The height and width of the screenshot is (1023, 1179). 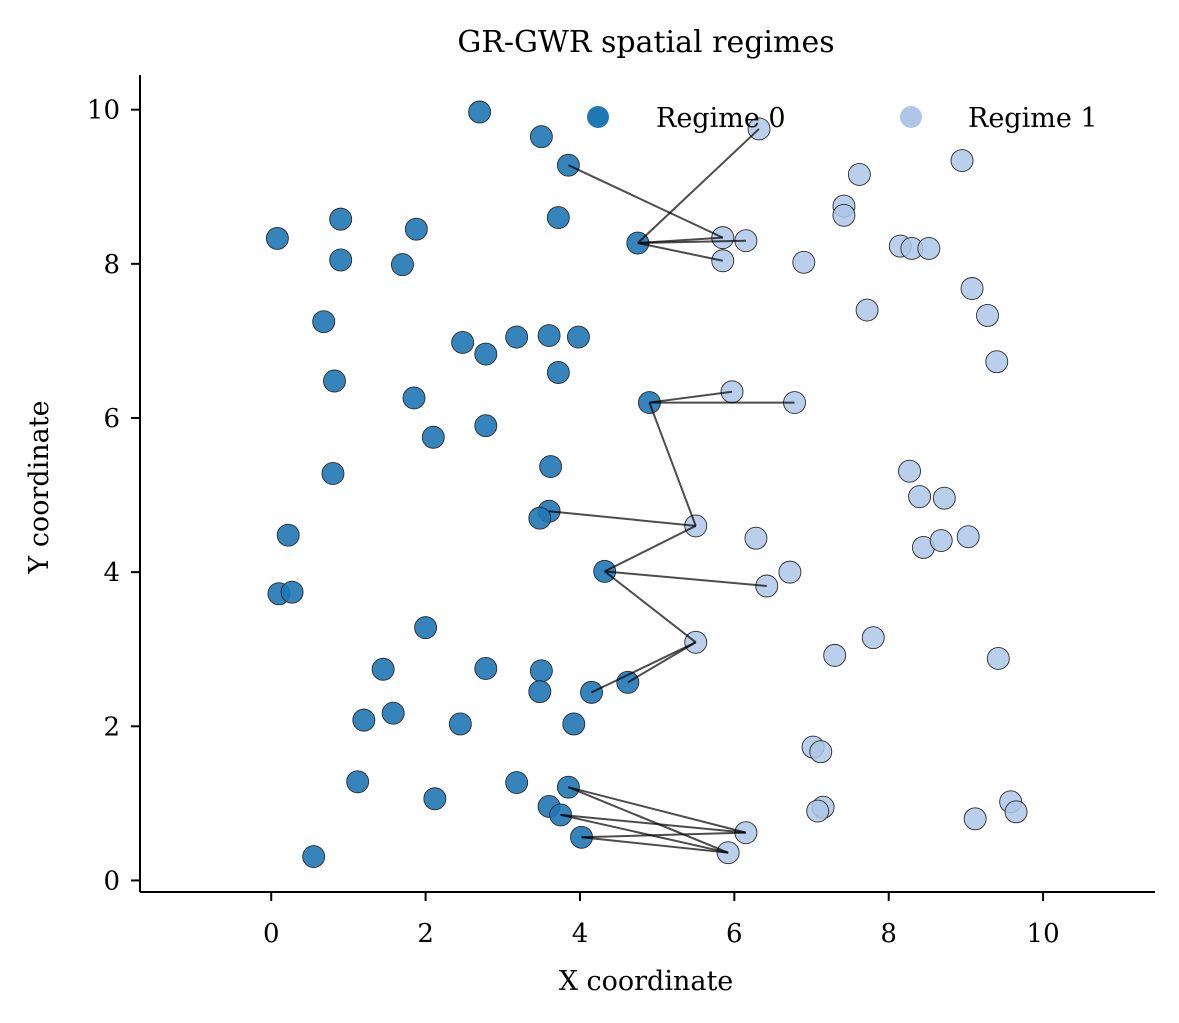 I want to click on x-tick-label: 6, so click(x=734, y=934).